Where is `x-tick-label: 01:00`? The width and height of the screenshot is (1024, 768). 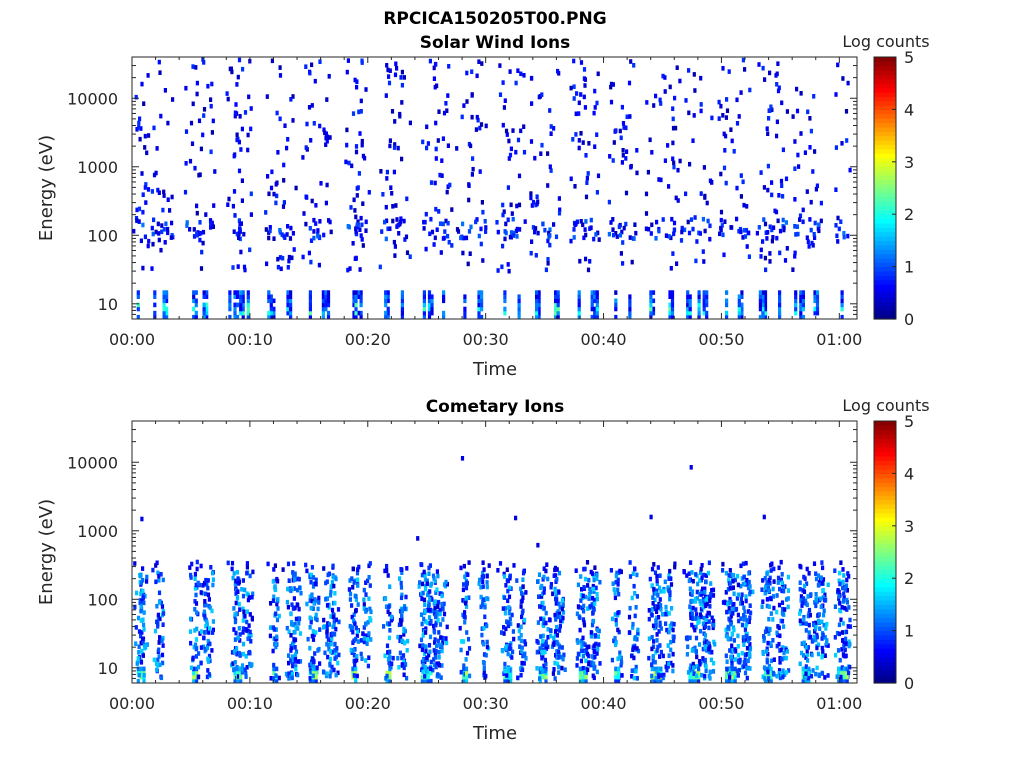
x-tick-label: 01:00 is located at coordinates (839, 703).